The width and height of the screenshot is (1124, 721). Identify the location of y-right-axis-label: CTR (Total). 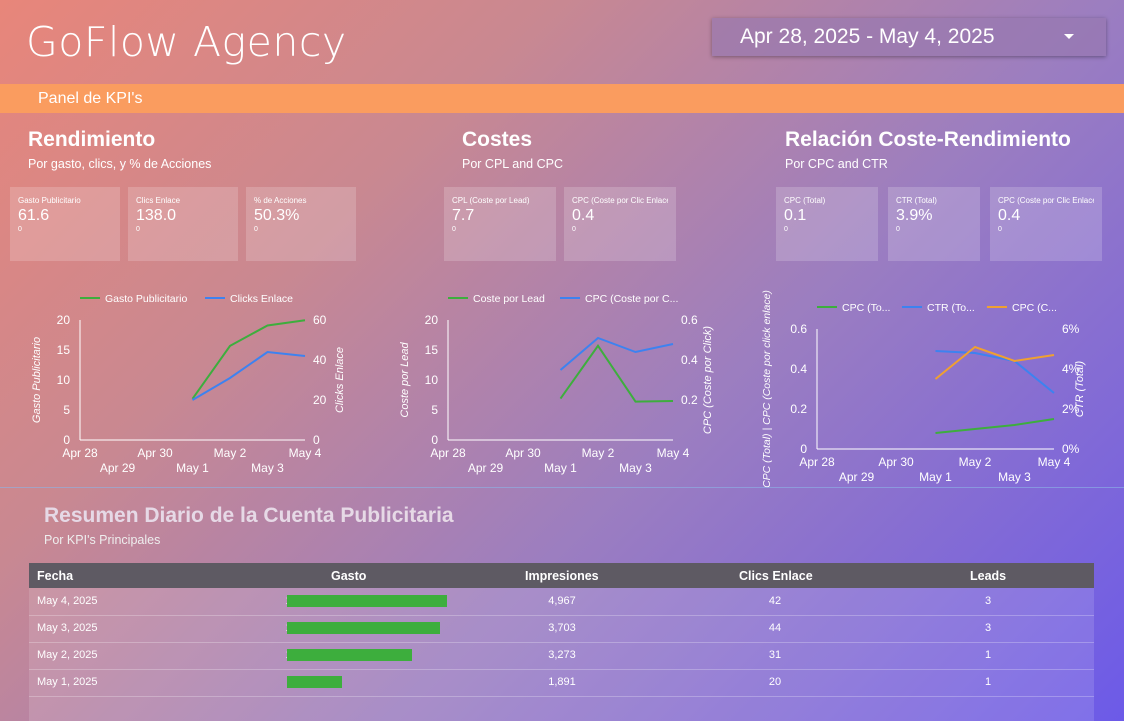
(1080, 388).